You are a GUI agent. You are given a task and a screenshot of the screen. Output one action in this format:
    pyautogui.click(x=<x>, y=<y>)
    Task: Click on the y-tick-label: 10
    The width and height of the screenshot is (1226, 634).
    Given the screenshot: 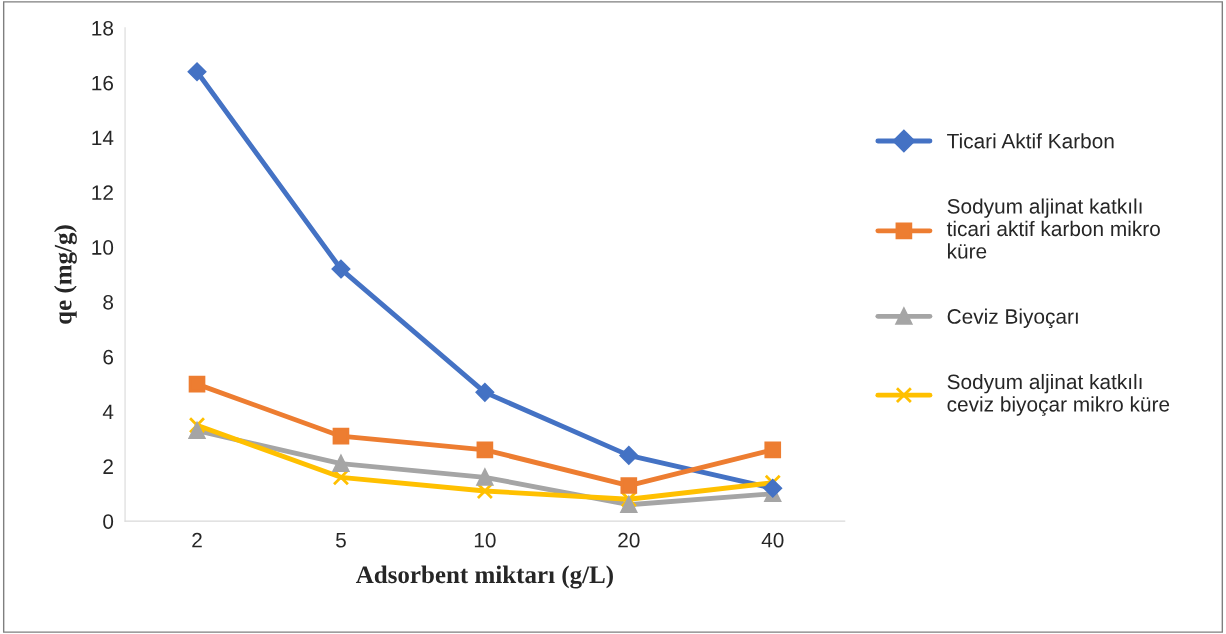 What is the action you would take?
    pyautogui.click(x=103, y=247)
    